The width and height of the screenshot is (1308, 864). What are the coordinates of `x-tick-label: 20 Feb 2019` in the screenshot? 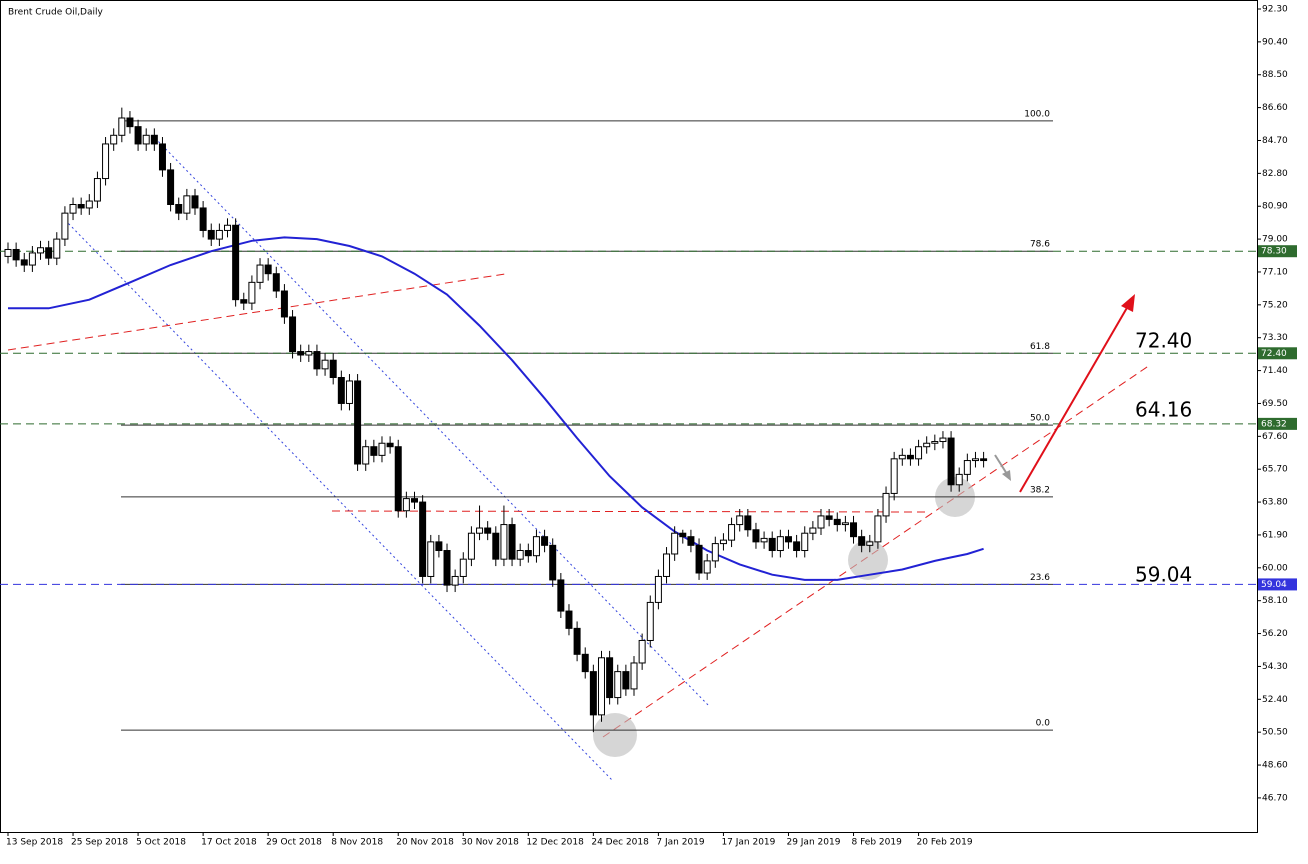 It's located at (945, 843).